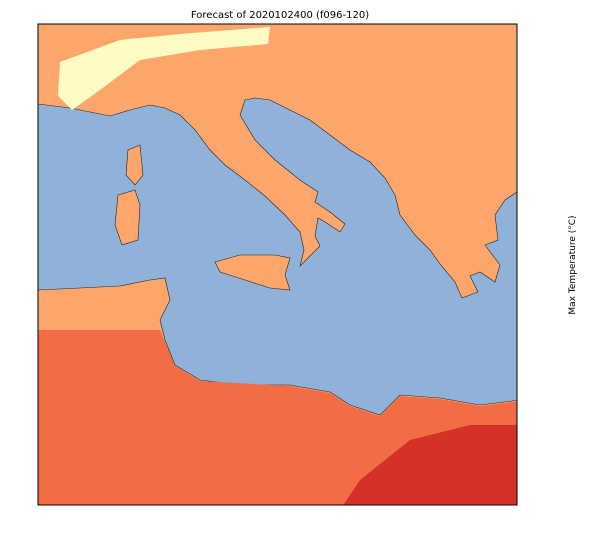 This screenshot has height=533, width=592. What do you see at coordinates (164, 68) in the screenshot?
I see `land-alps` at bounding box center [164, 68].